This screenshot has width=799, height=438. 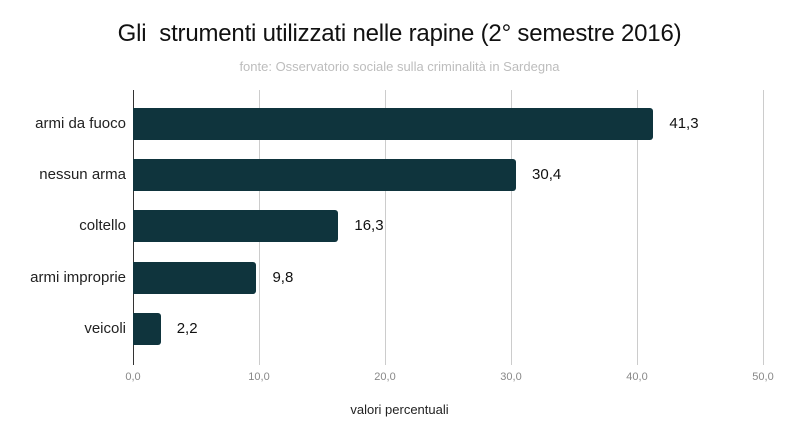 What do you see at coordinates (511, 377) in the screenshot?
I see `x-tick-label: 30,0` at bounding box center [511, 377].